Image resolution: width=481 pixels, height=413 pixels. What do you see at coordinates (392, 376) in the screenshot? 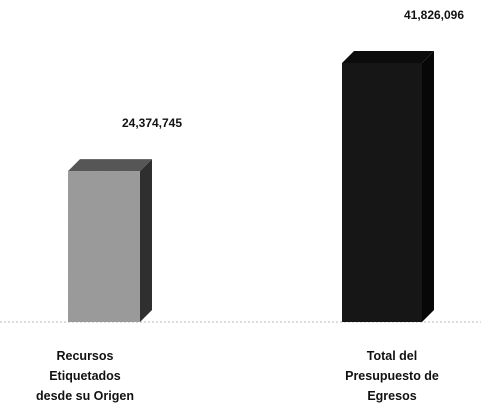
I see `category-label: Total del Presupuesto de Egresos` at bounding box center [392, 376].